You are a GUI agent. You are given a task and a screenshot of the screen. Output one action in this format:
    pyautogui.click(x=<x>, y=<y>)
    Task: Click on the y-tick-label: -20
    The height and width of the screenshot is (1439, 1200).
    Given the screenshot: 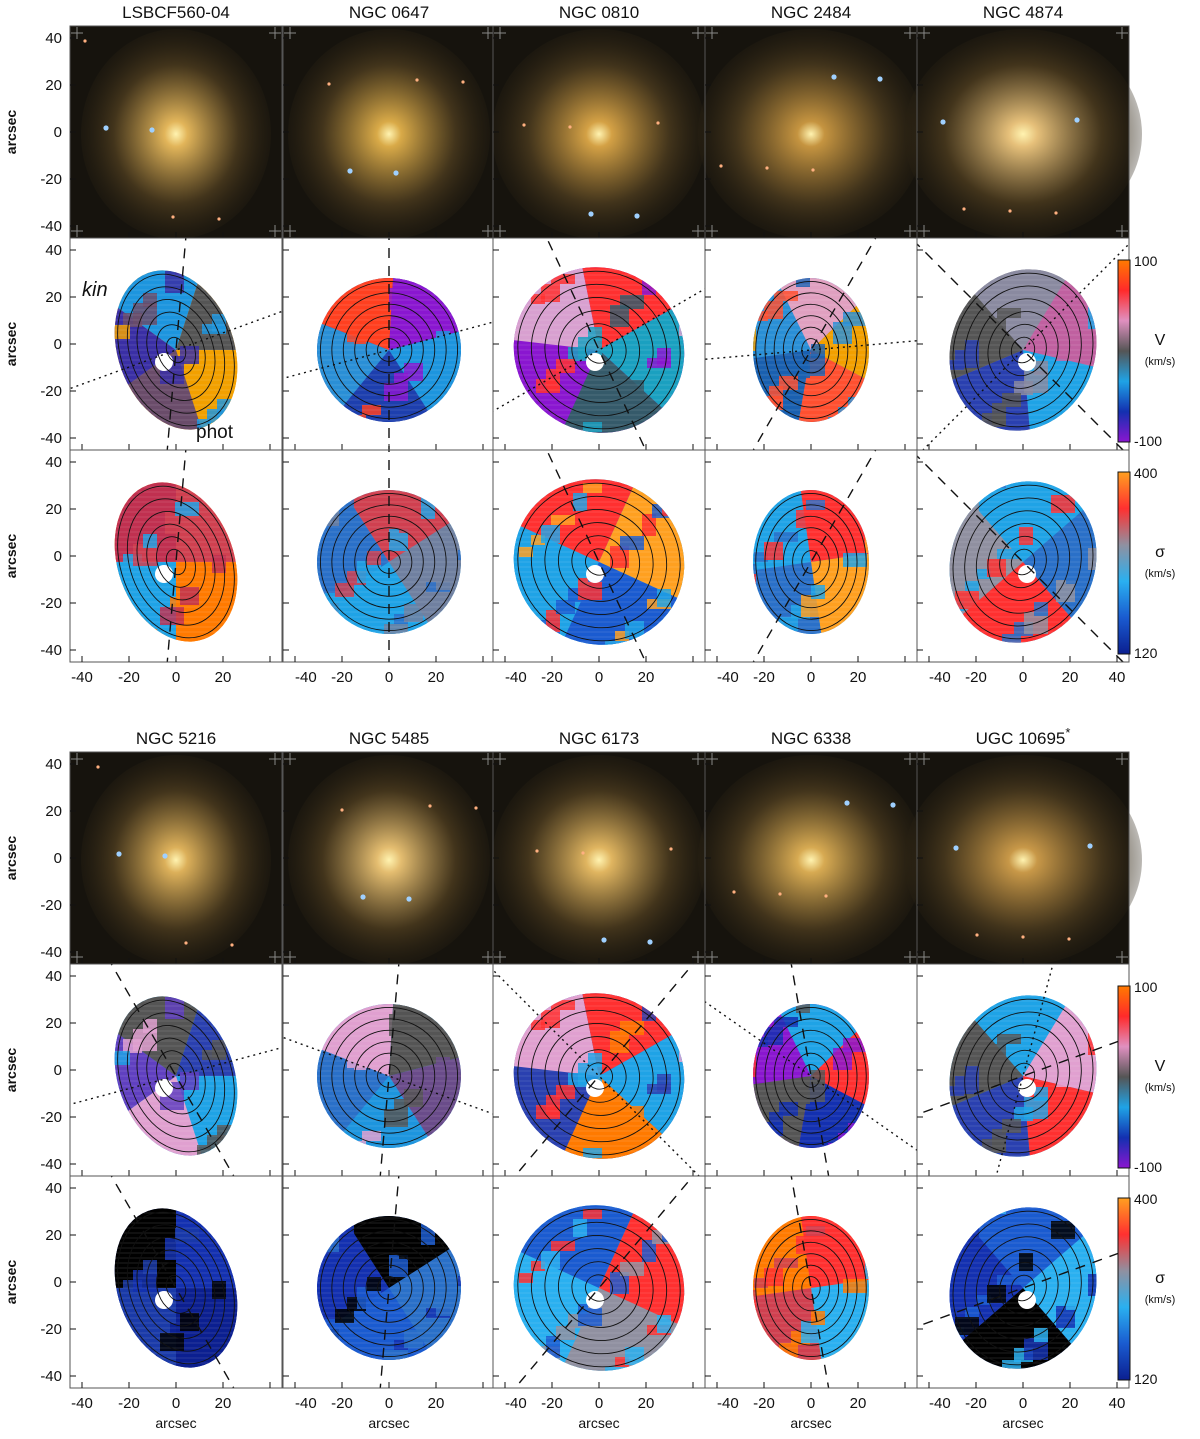 What is the action you would take?
    pyautogui.click(x=51, y=905)
    